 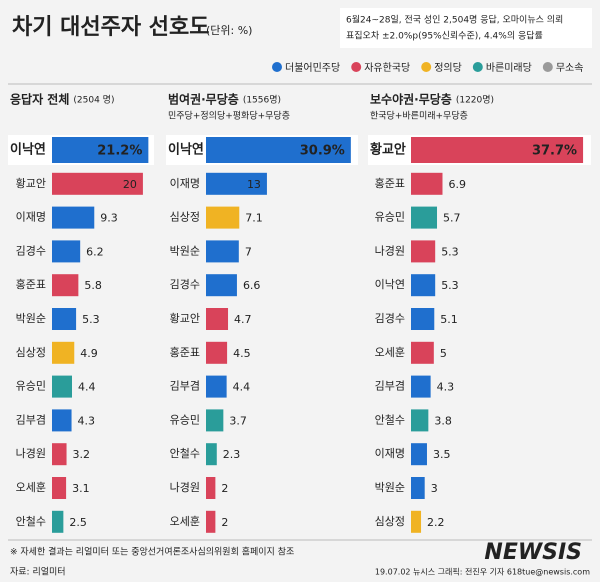 I want to click on value-label: 6.2, so click(x=95, y=251).